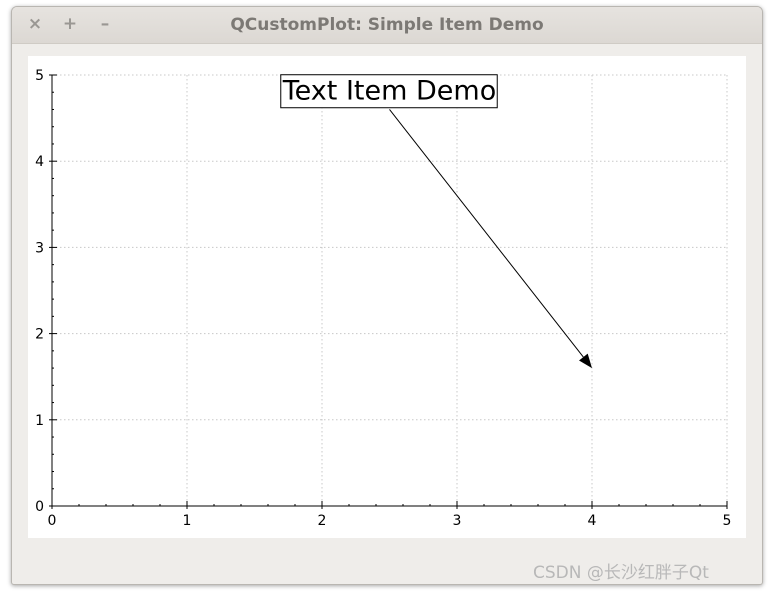 The height and width of the screenshot is (591, 769). I want to click on y-tick-label: 5, so click(39, 76).